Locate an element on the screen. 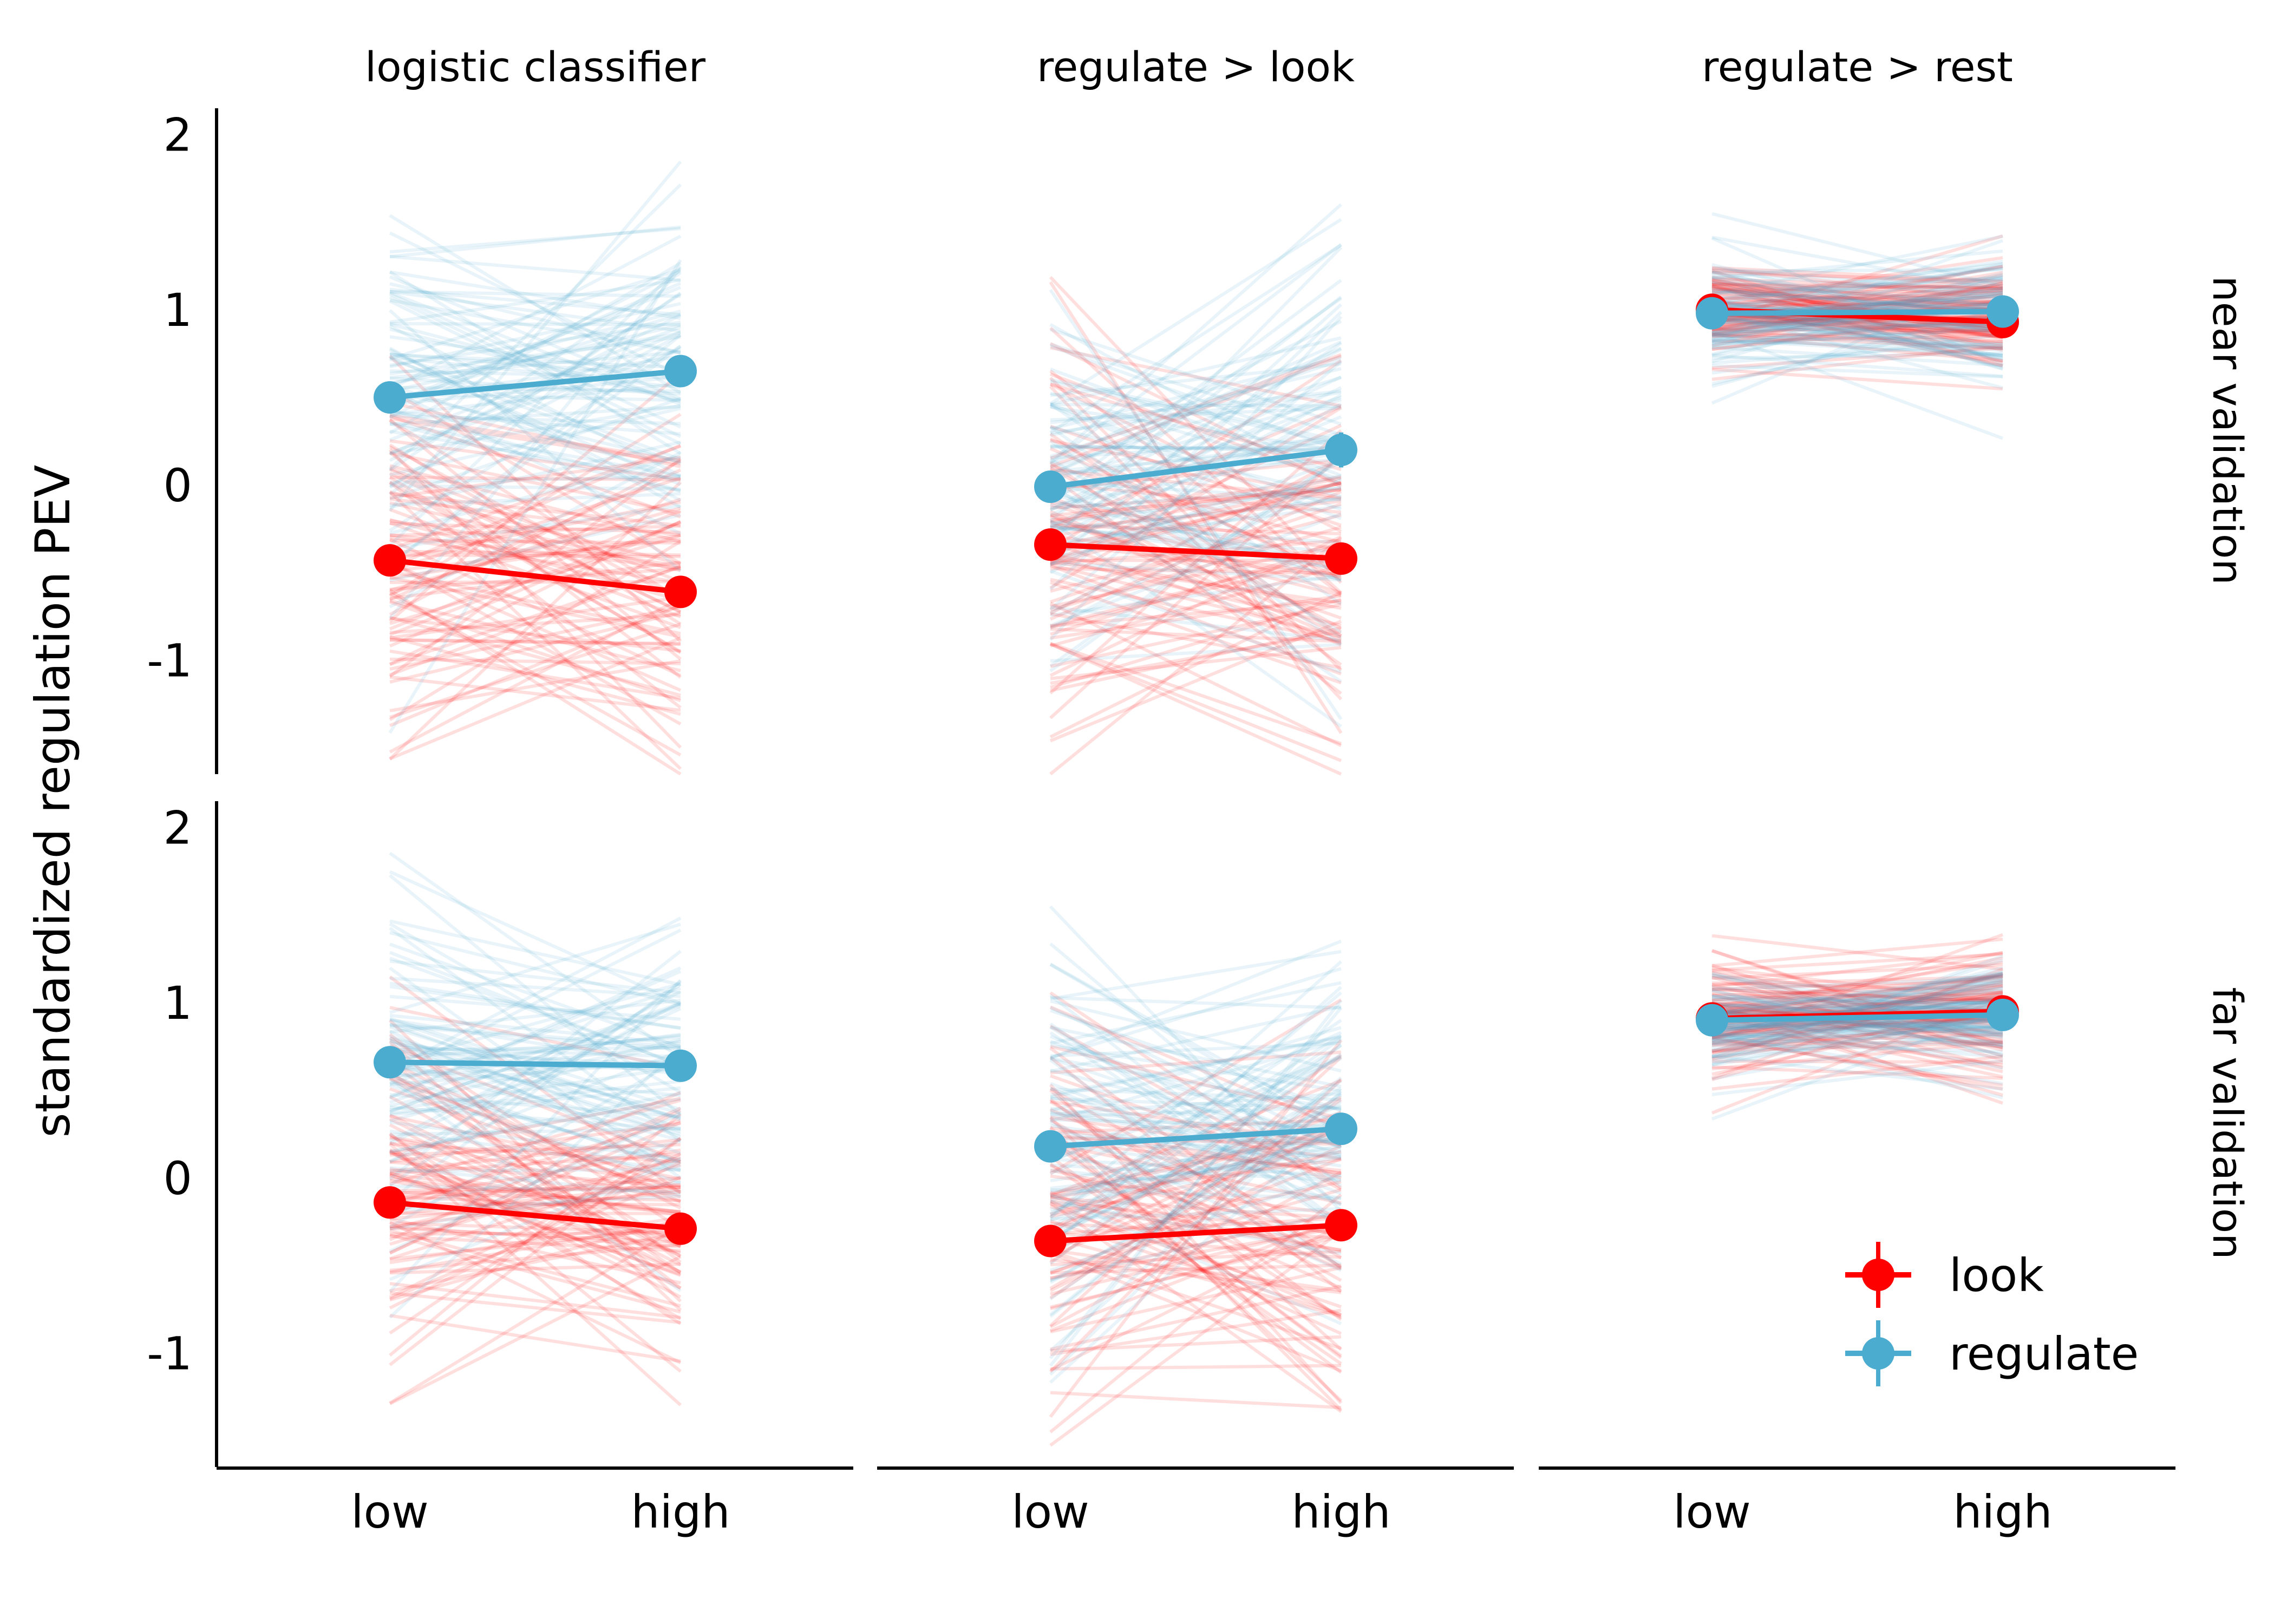 The width and height of the screenshot is (2274, 1624). y-tick-label: 2 is located at coordinates (178, 828).